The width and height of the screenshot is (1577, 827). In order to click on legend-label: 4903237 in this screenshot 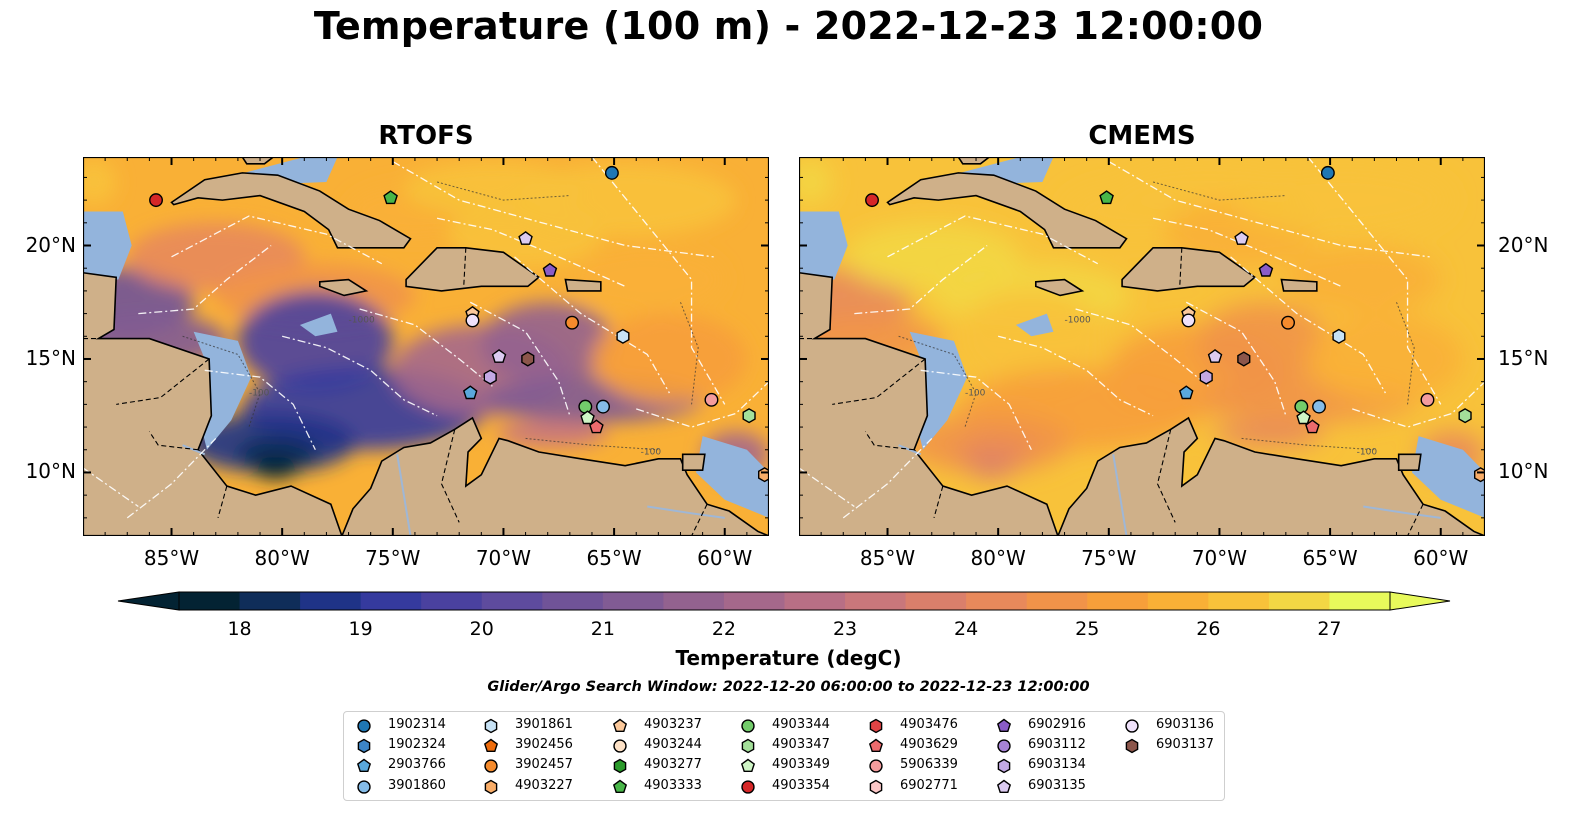, I will do `click(673, 724)`.